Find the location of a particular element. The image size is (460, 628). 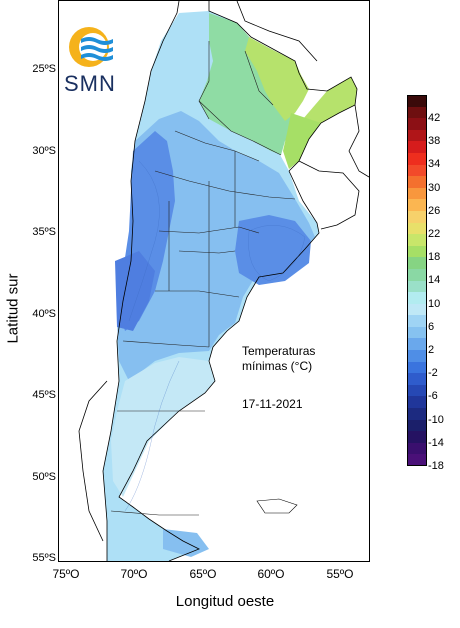

legend-label: -6 is located at coordinates (433, 396).